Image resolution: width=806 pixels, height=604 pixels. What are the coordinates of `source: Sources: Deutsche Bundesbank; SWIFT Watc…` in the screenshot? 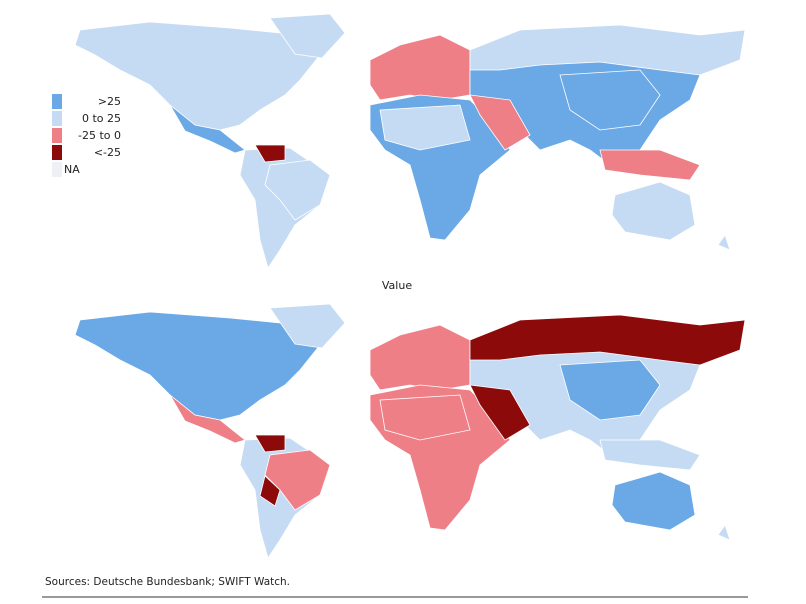 It's located at (167, 582).